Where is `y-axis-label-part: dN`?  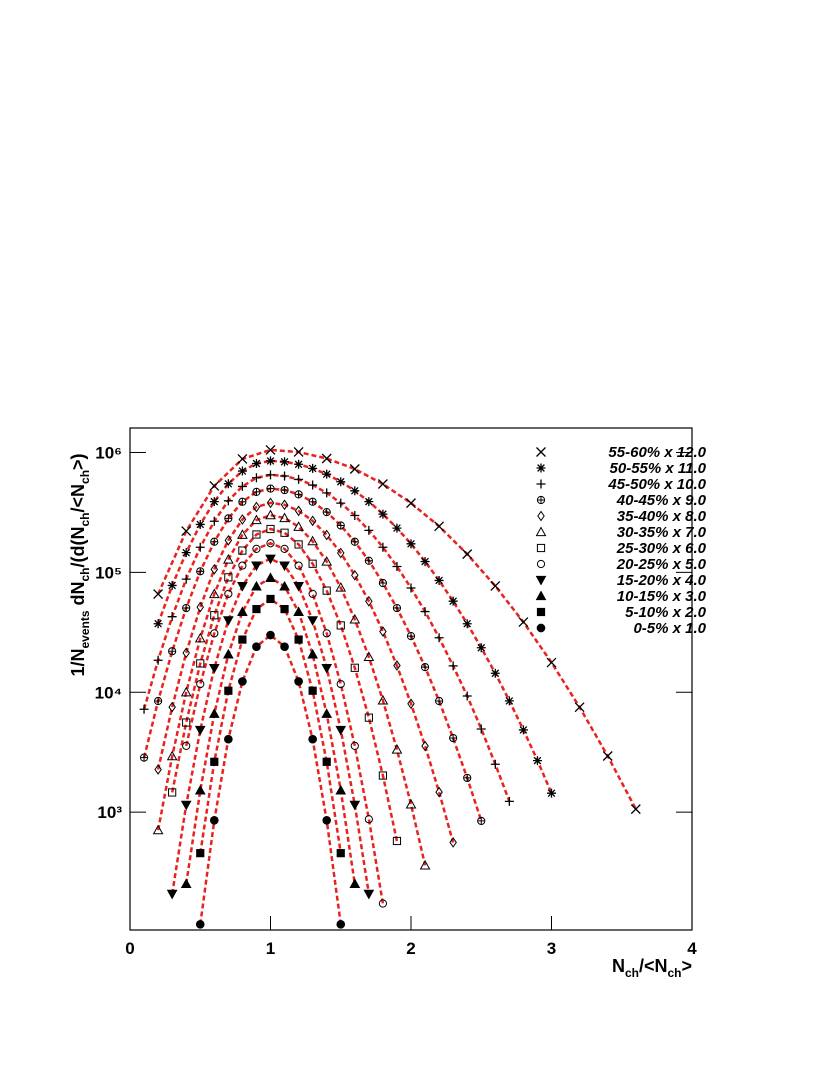 y-axis-label-part: dN is located at coordinates (78, 596).